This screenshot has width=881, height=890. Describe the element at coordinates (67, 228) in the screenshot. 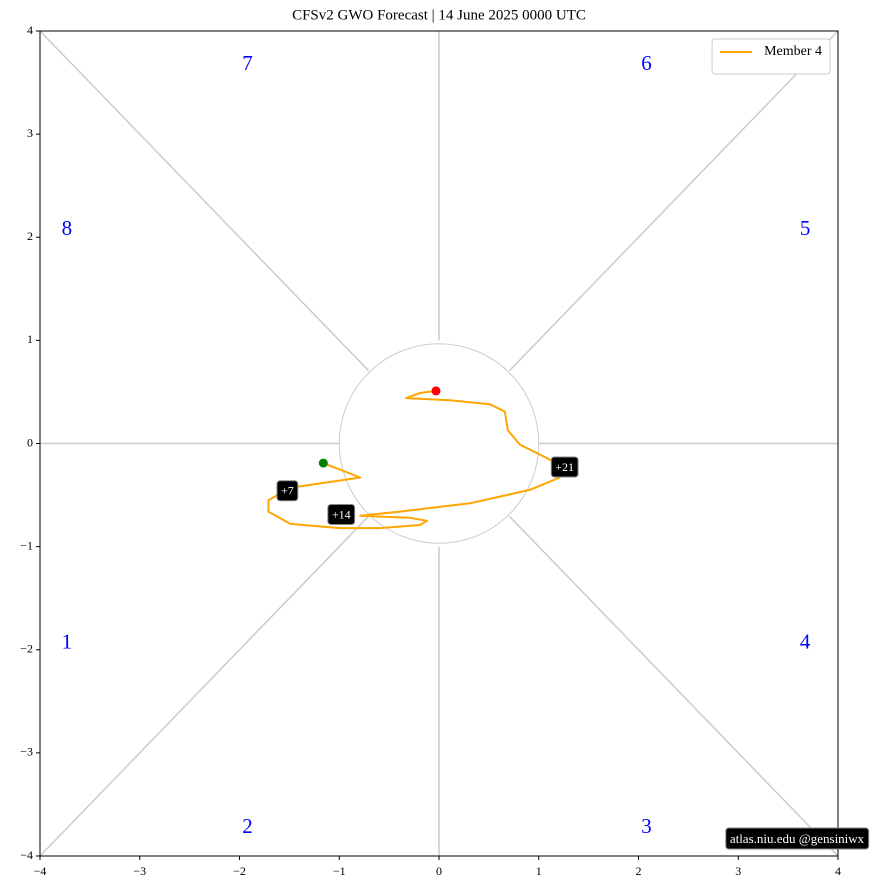

I see `phase-label: 8` at that location.